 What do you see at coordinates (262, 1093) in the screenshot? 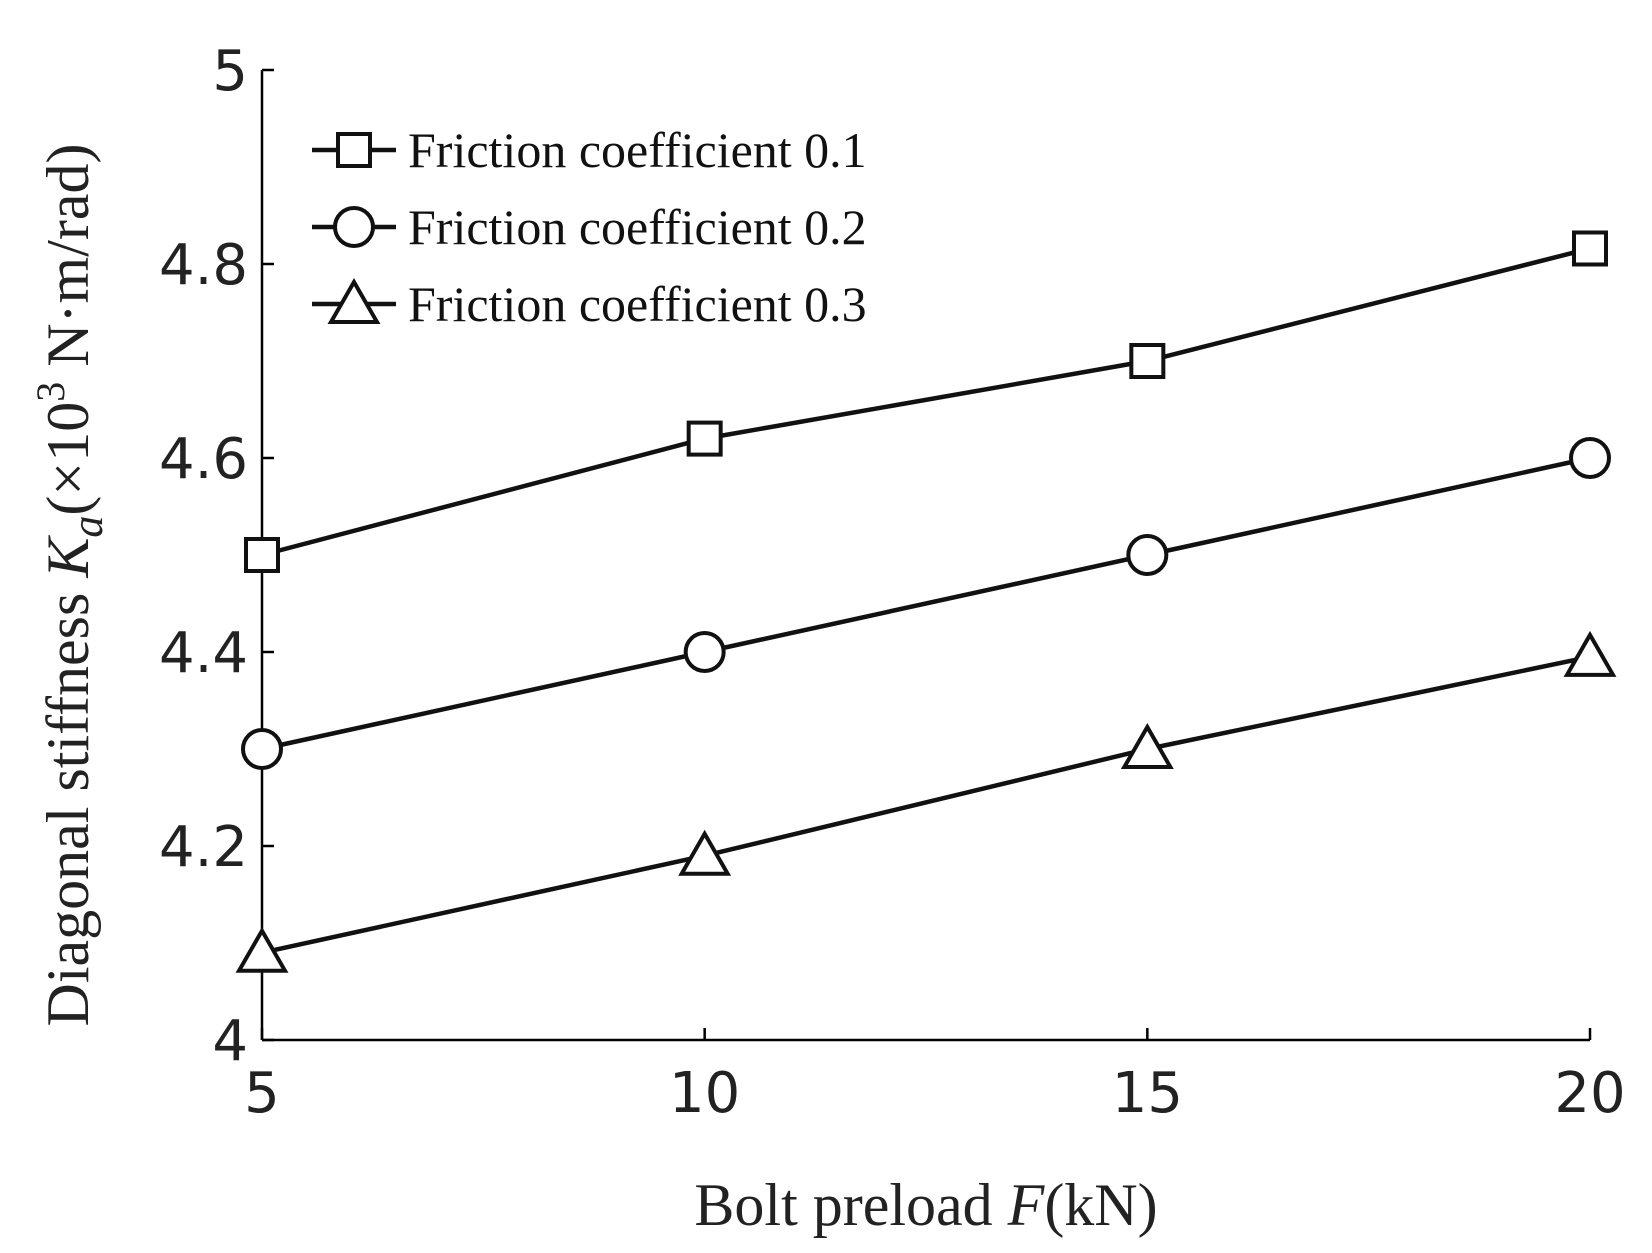
I see `x-tick-label: 5` at bounding box center [262, 1093].